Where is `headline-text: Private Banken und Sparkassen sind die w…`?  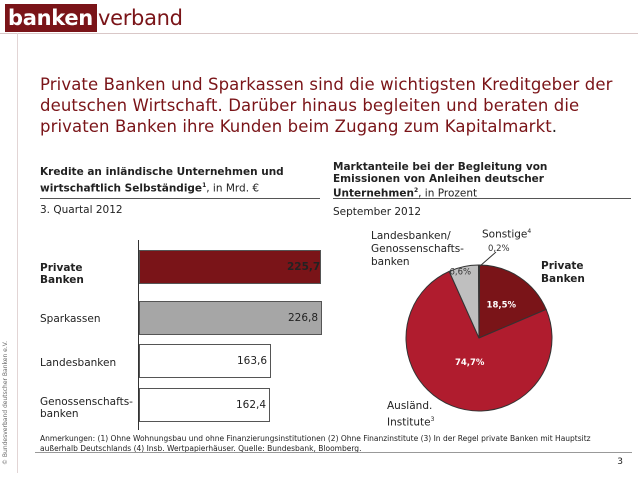
headline-text: Private Banken und Sparkassen sind die w… is located at coordinates (326, 105).